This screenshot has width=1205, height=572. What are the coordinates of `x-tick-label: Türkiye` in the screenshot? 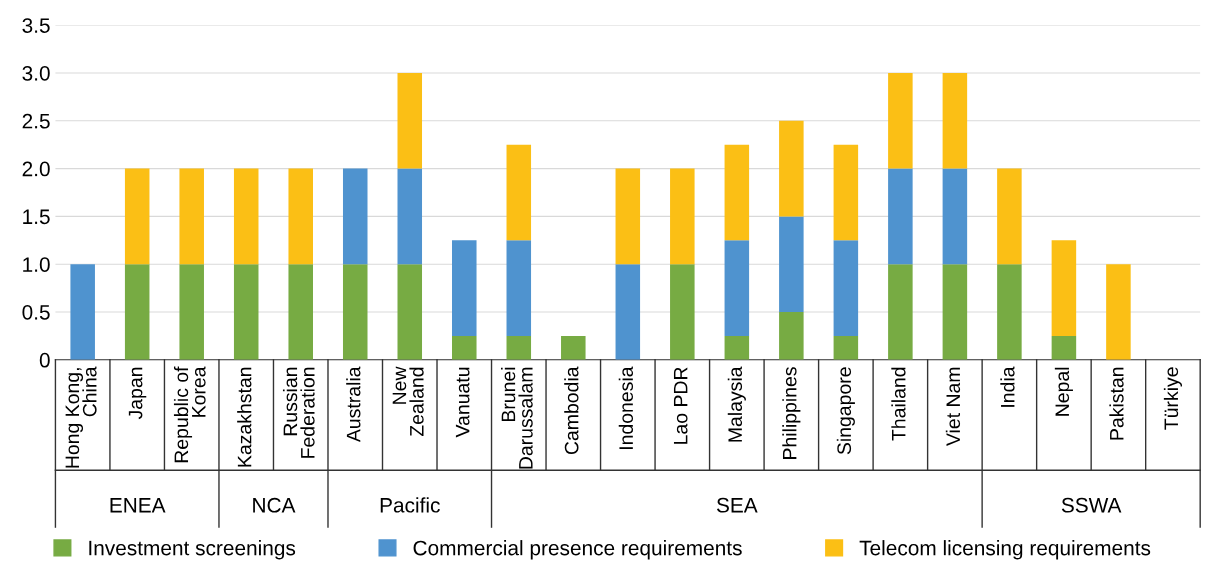 It's located at (1172, 398).